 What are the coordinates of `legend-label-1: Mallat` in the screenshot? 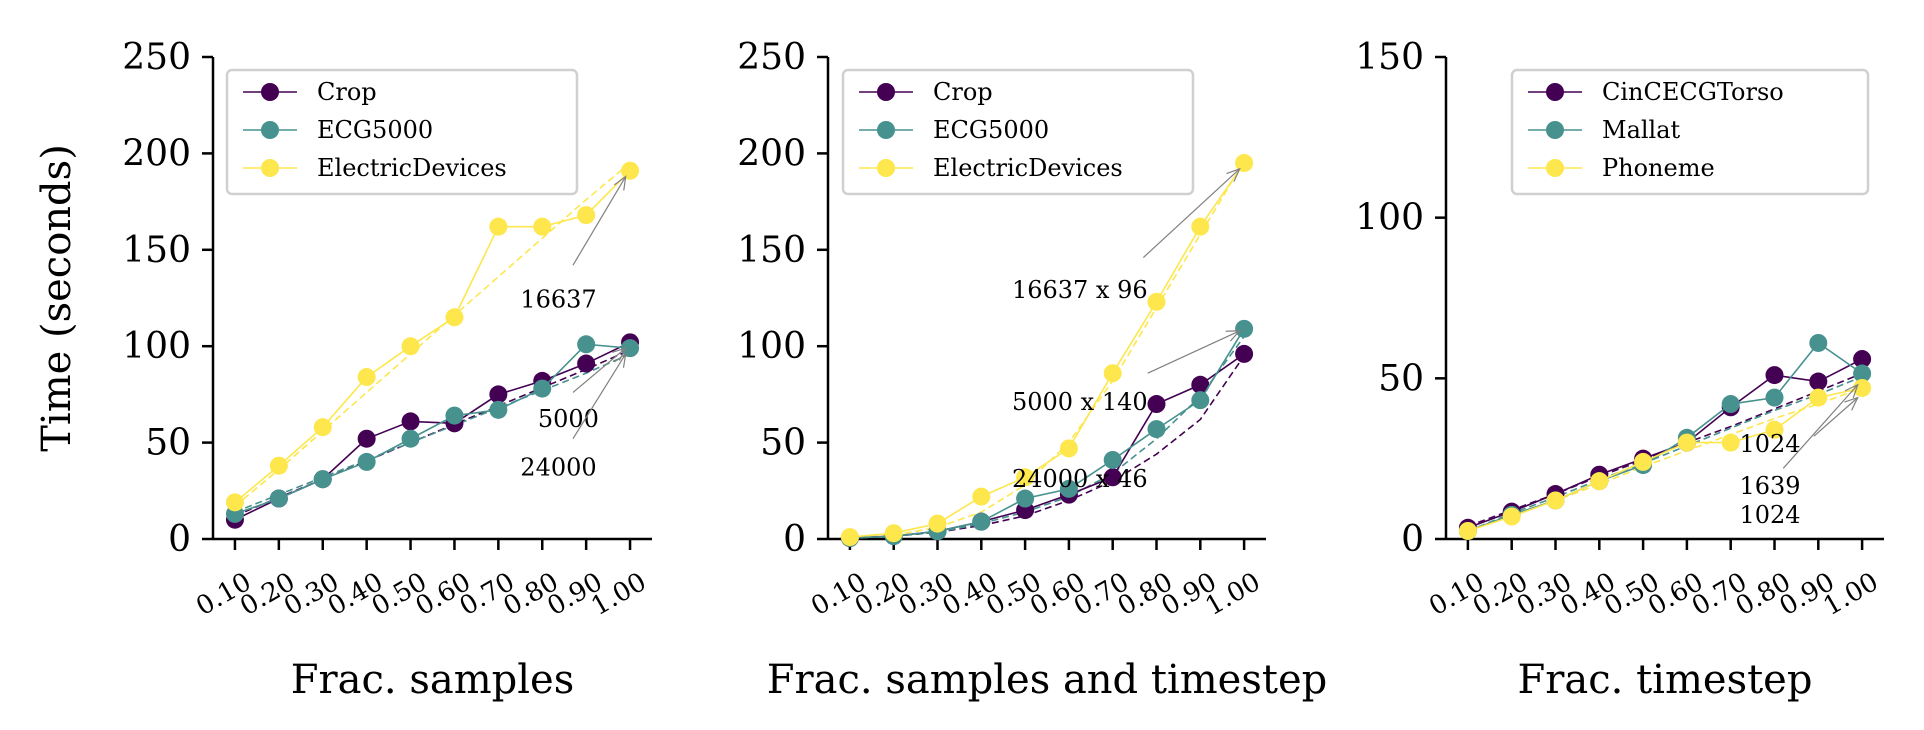 It's located at (1641, 130).